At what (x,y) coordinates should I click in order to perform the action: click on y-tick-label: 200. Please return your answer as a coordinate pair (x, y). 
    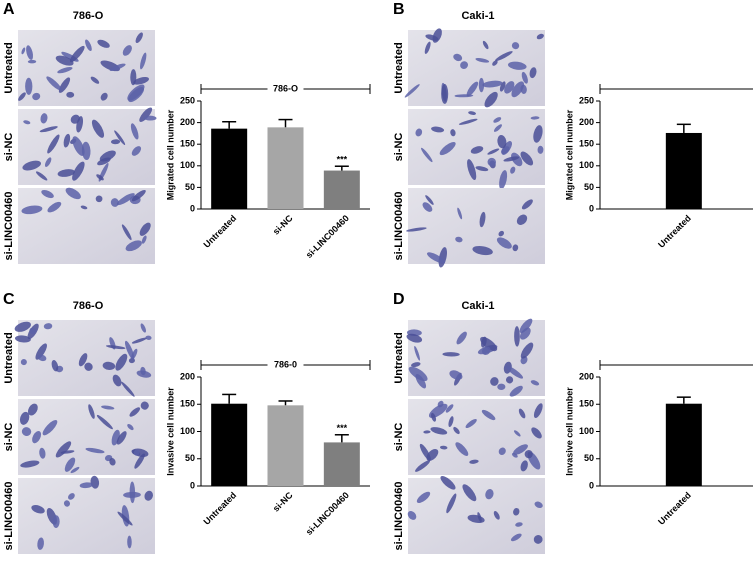
    Looking at the image, I should click on (586, 376).